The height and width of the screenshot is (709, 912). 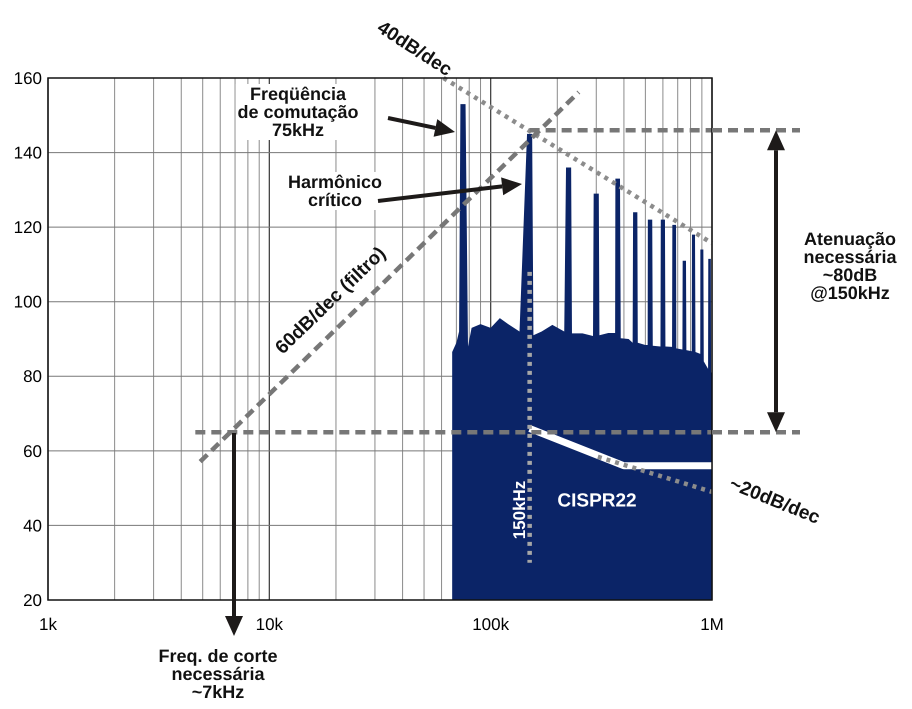 I want to click on x-tick-label: 1M, so click(x=712, y=624).